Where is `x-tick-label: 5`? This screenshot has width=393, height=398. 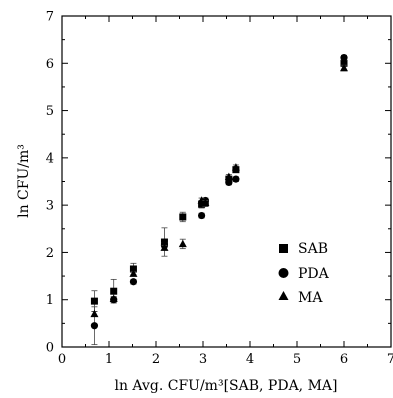
x-tick-label: 5 is located at coordinates (297, 359).